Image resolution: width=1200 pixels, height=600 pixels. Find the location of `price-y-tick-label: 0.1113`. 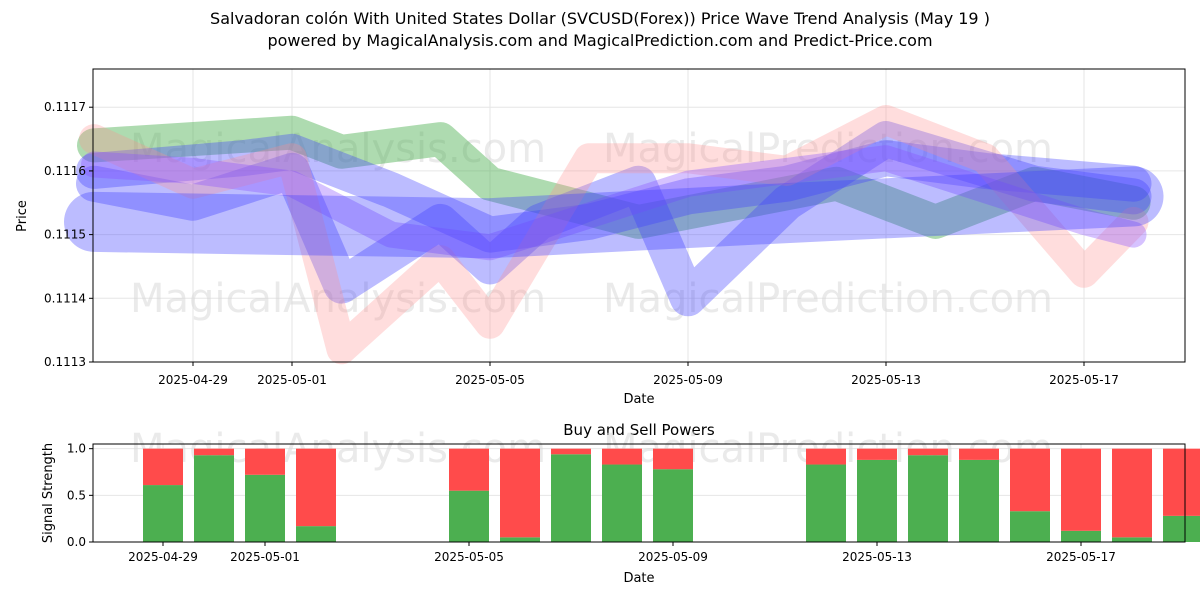

price-y-tick-label: 0.1113 is located at coordinates (65, 362).